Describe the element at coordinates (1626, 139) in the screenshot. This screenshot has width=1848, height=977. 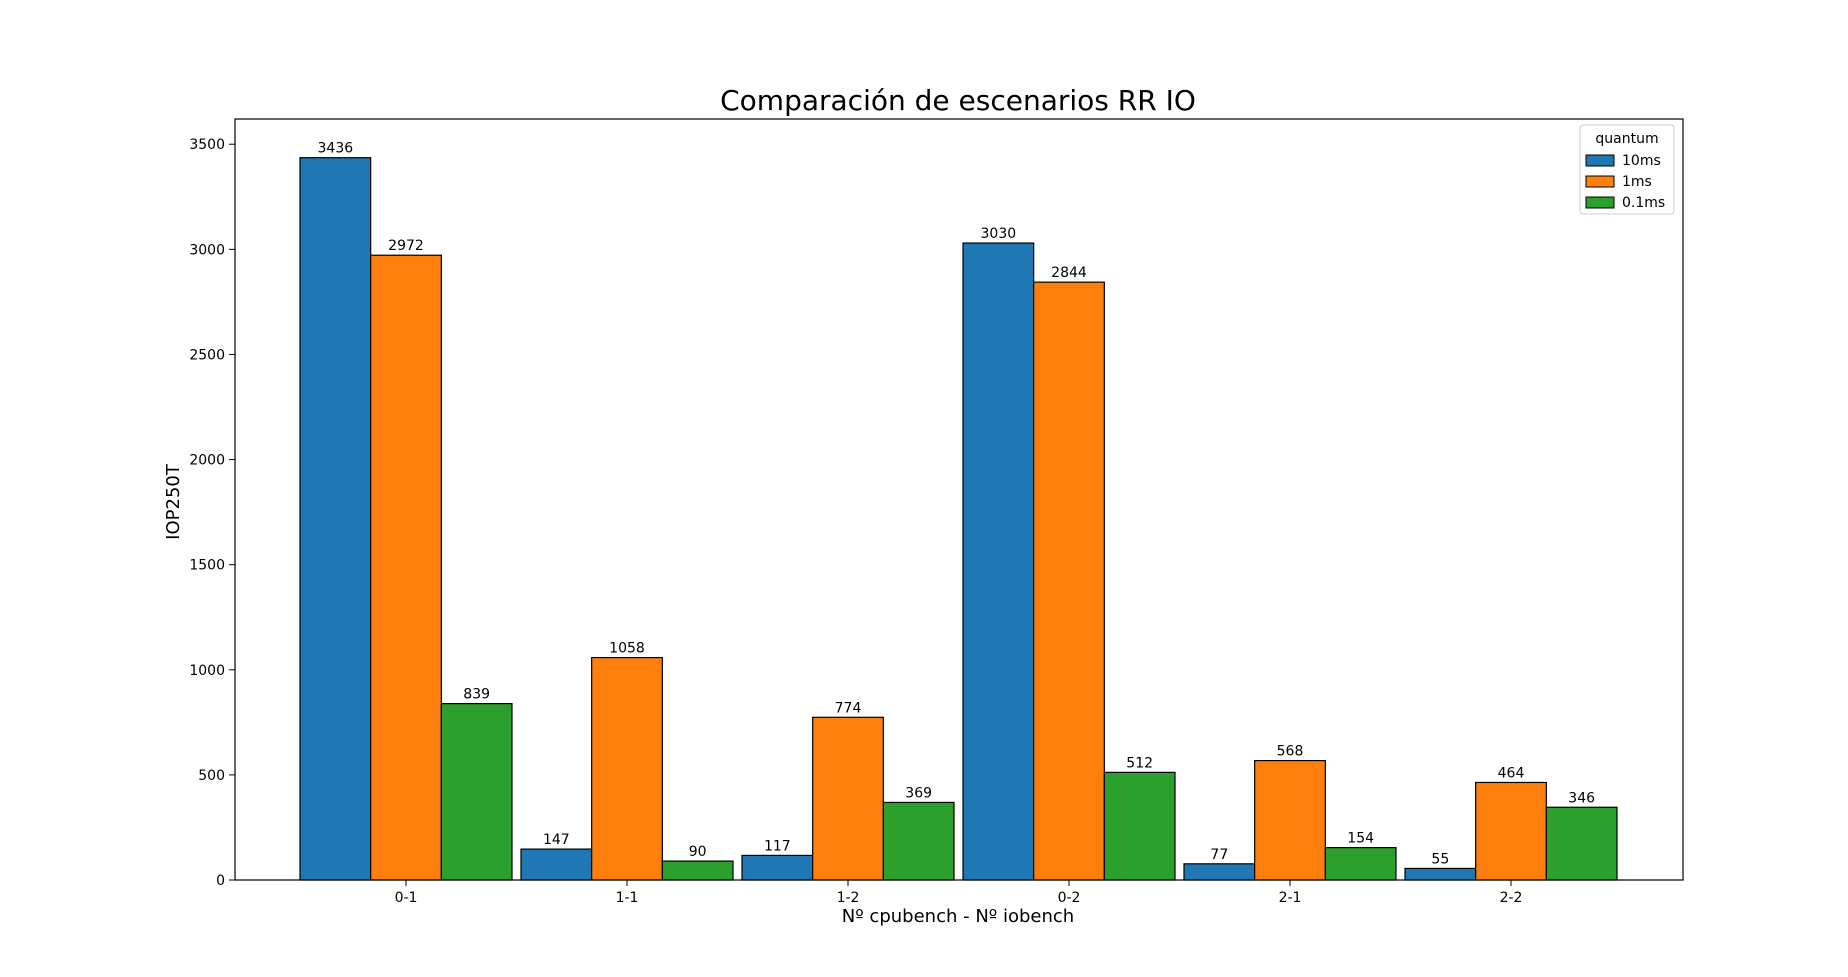
I see `legend-title: quantum` at that location.